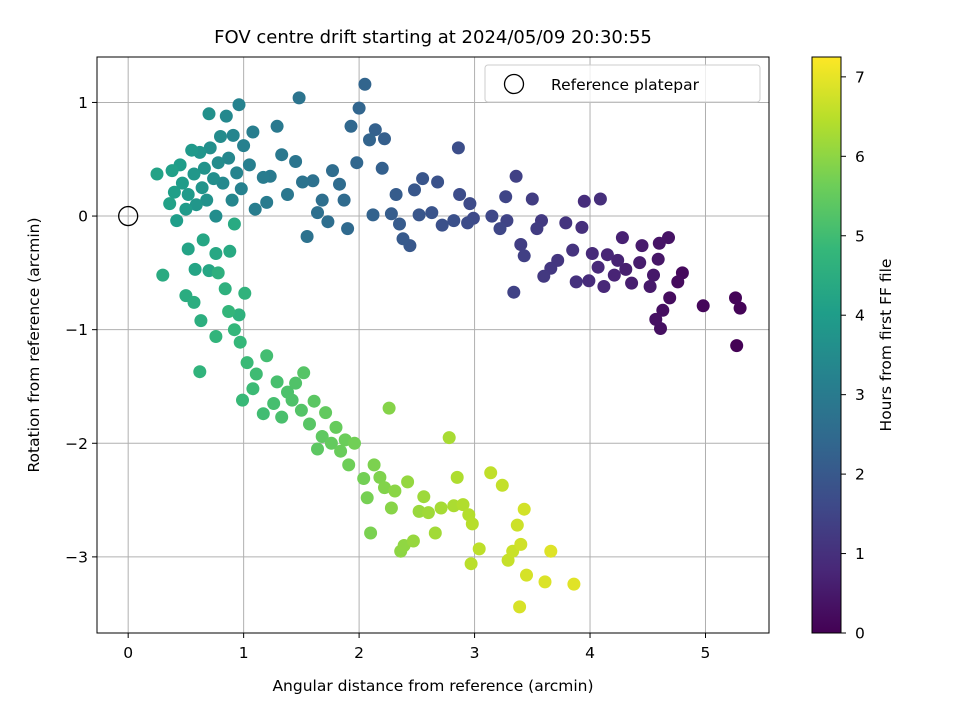  Describe the element at coordinates (359, 653) in the screenshot. I see `x-tick-label-2: 2` at that location.